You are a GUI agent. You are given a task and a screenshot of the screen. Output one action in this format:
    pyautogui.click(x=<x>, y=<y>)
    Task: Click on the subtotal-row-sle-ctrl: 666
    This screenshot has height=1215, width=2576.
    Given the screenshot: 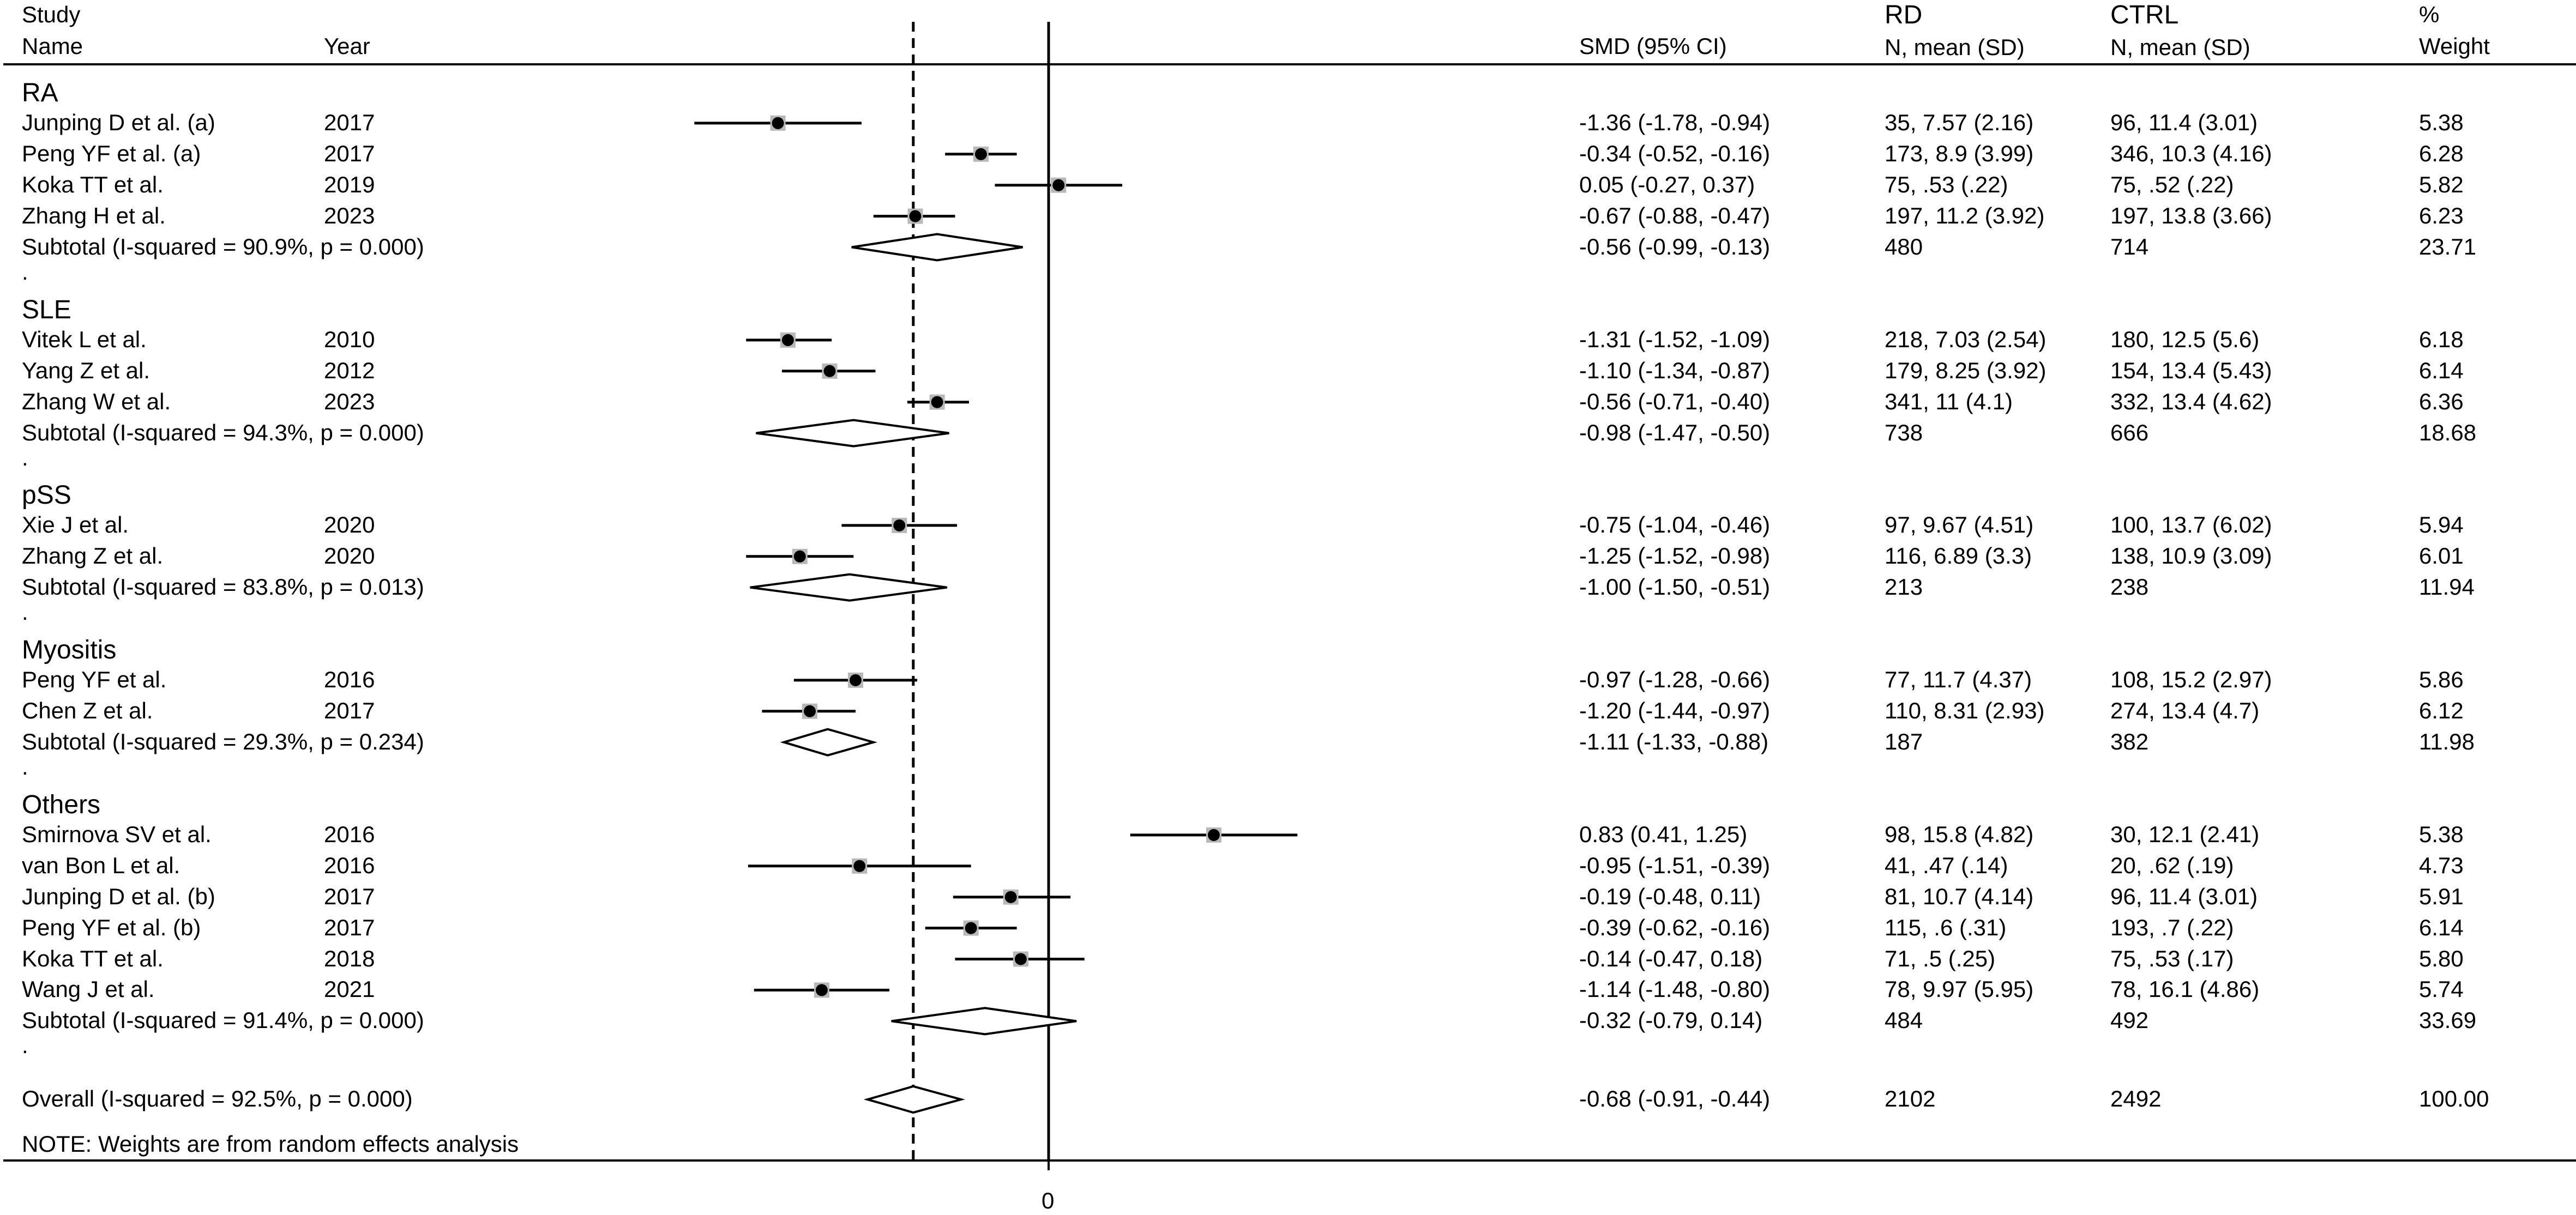 What is the action you would take?
    pyautogui.click(x=2129, y=432)
    